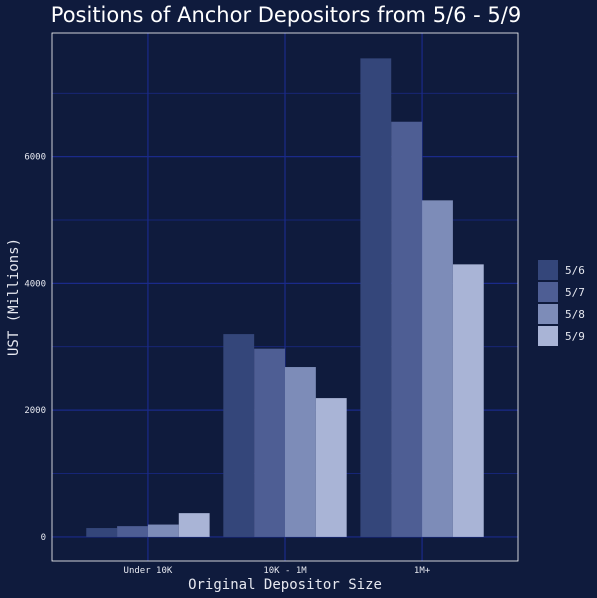 The height and width of the screenshot is (598, 597). I want to click on y-tick-label: 6000, so click(35, 158).